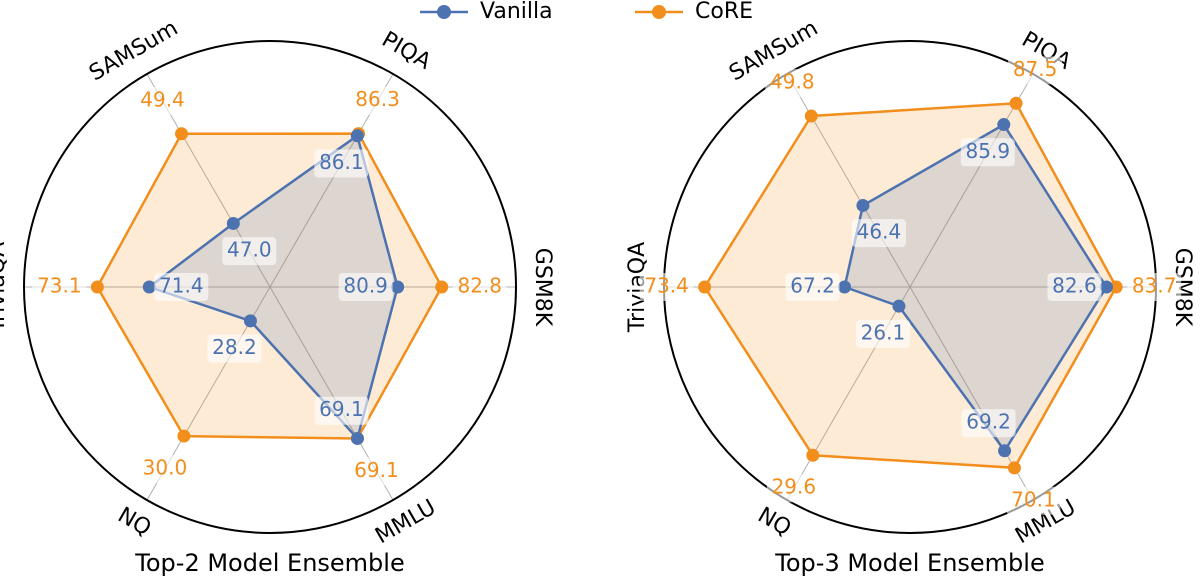 This screenshot has width=1200, height=585. What do you see at coordinates (516, 12) in the screenshot?
I see `legend-label: Vanilla` at bounding box center [516, 12].